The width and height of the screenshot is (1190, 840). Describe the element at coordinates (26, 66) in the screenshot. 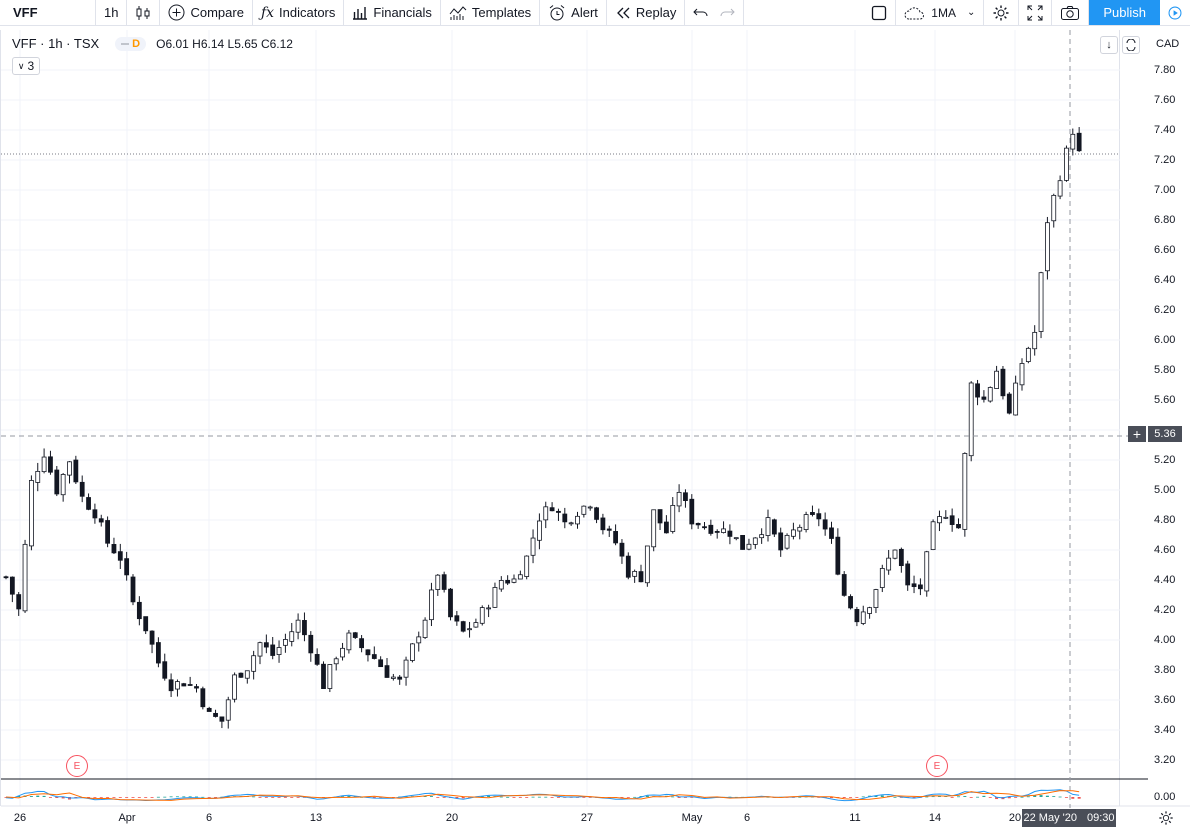

I see `legend-collapse-button: ∨ 3` at that location.